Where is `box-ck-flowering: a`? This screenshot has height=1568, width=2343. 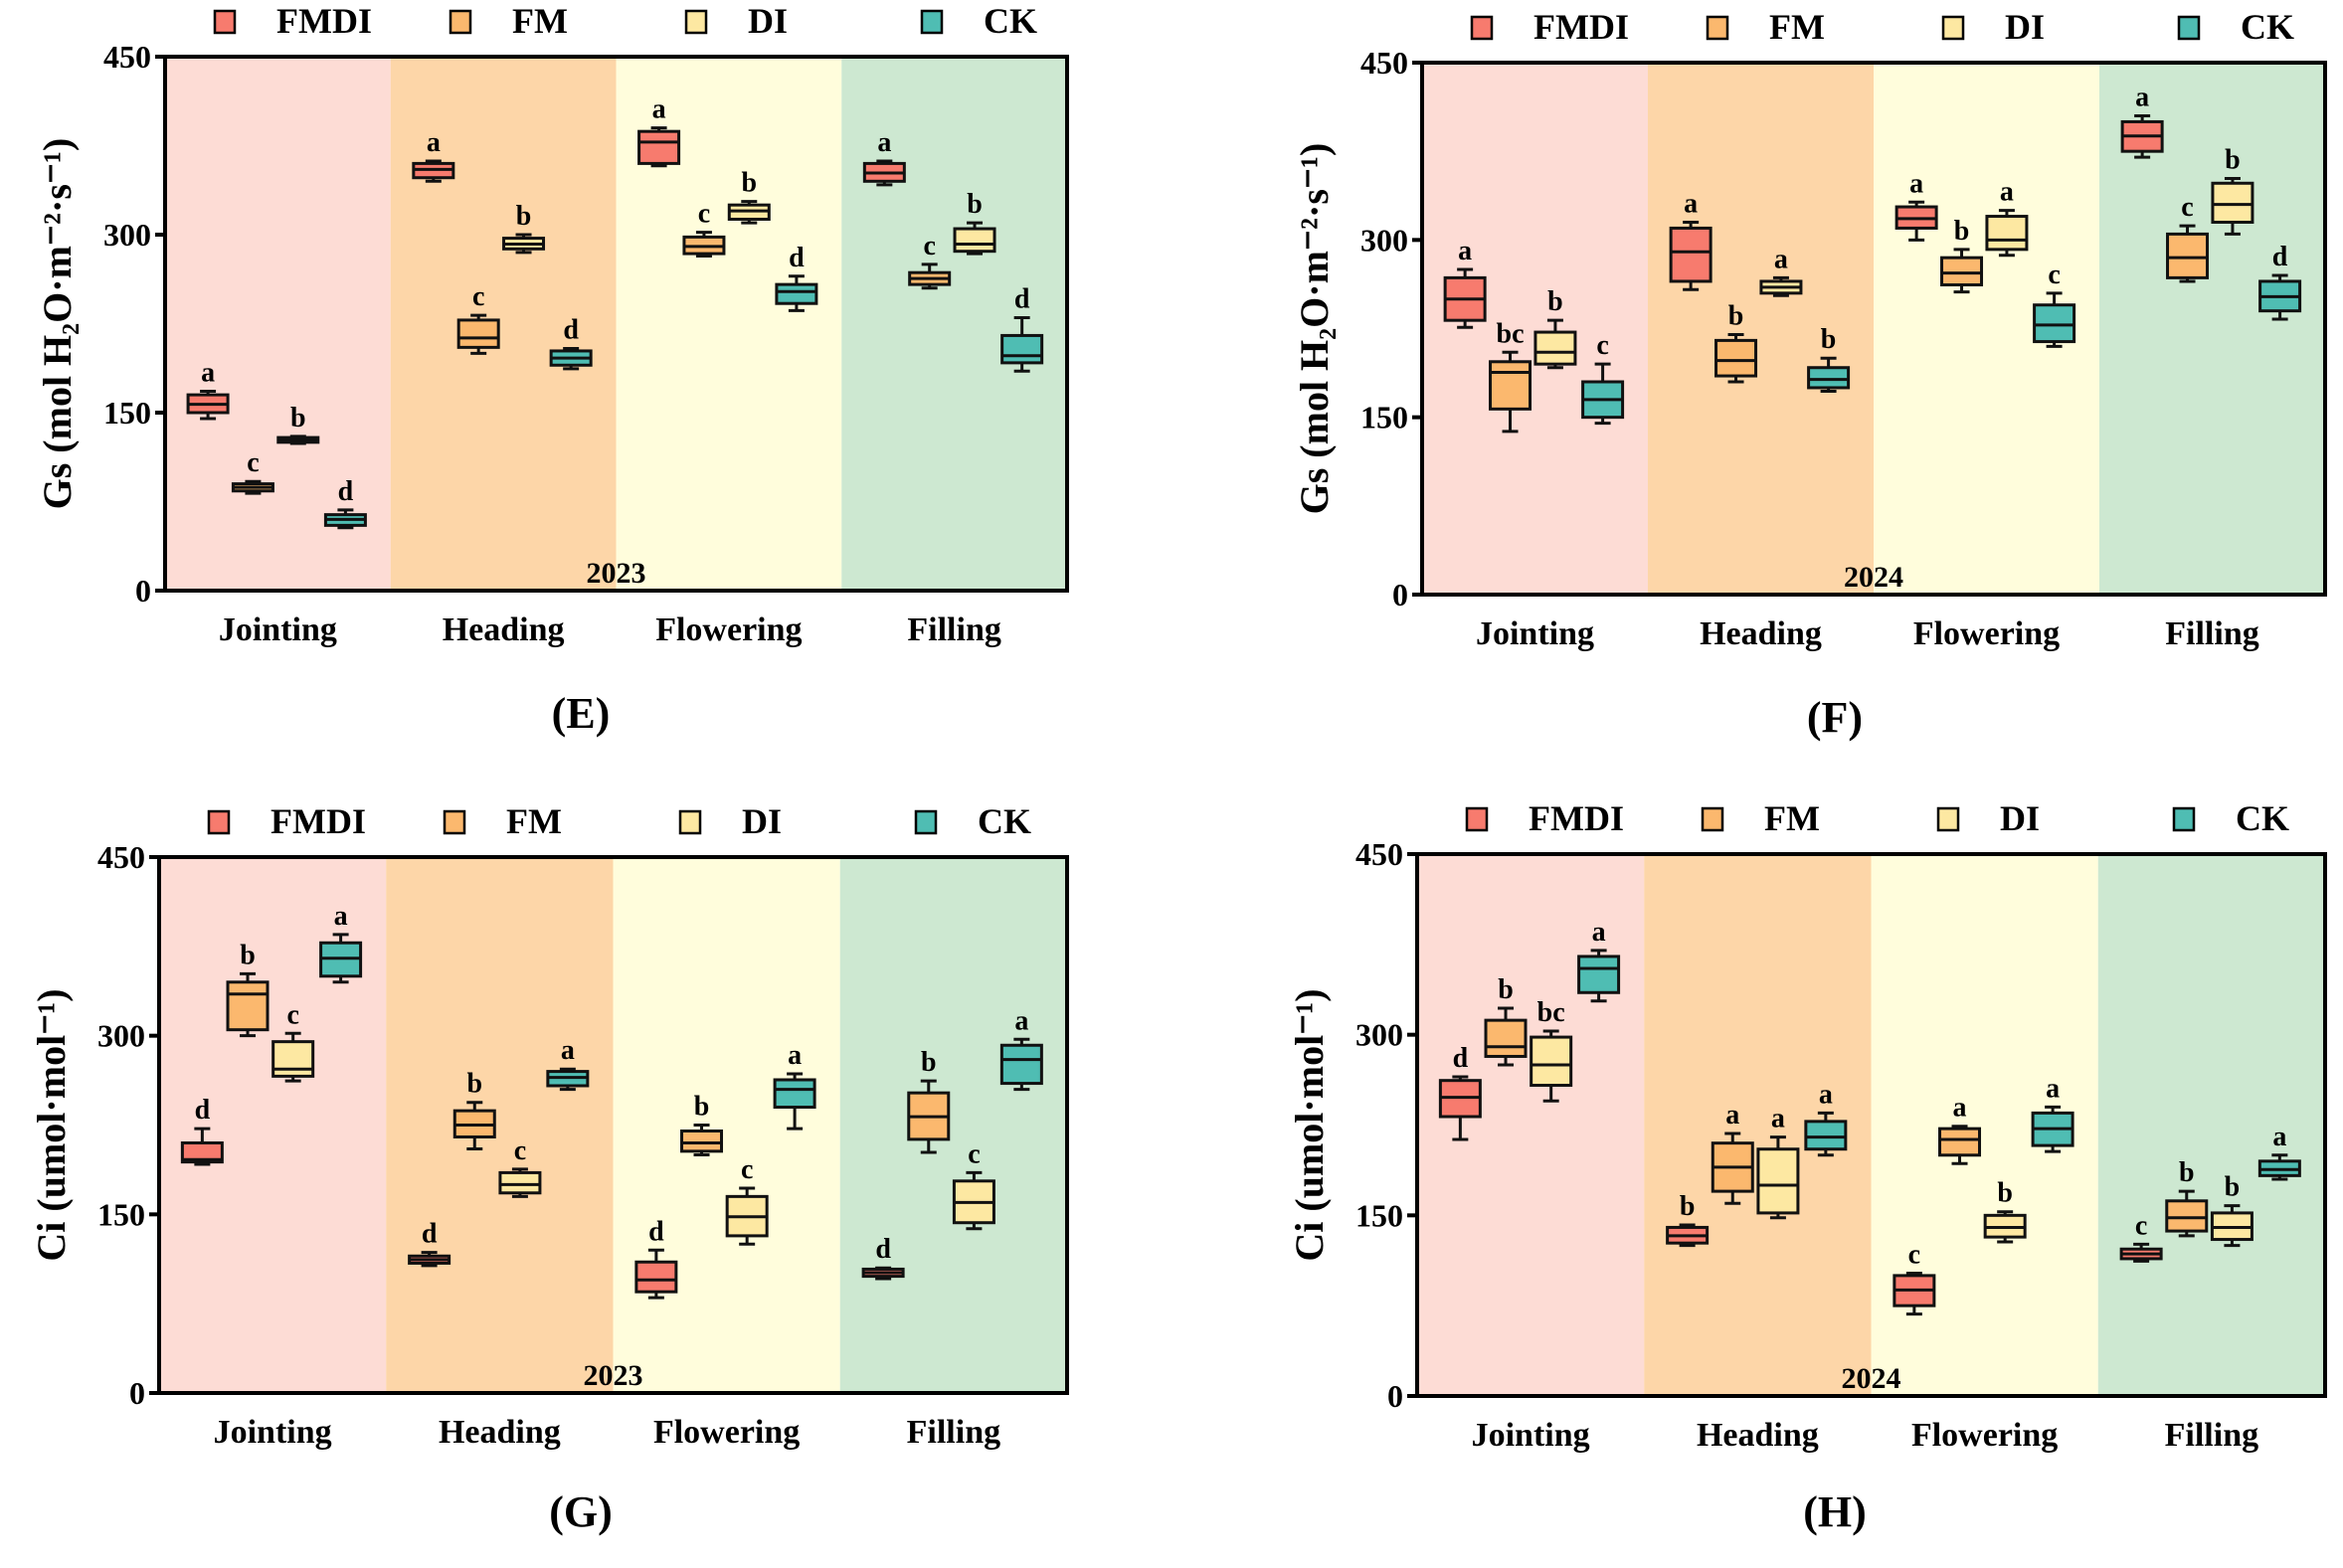 box-ck-flowering: a is located at coordinates (794, 1085).